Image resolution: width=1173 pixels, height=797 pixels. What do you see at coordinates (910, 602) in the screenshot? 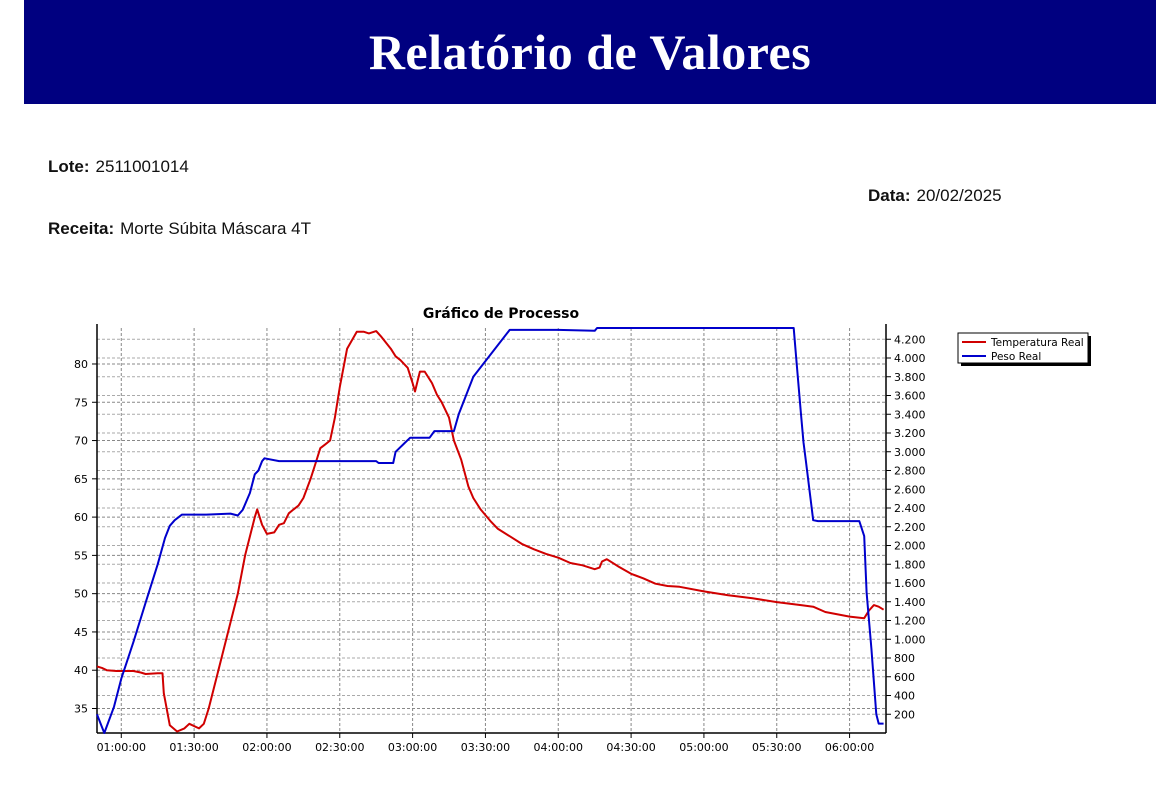
I see `y2-tick-label: 1.400` at bounding box center [910, 602].